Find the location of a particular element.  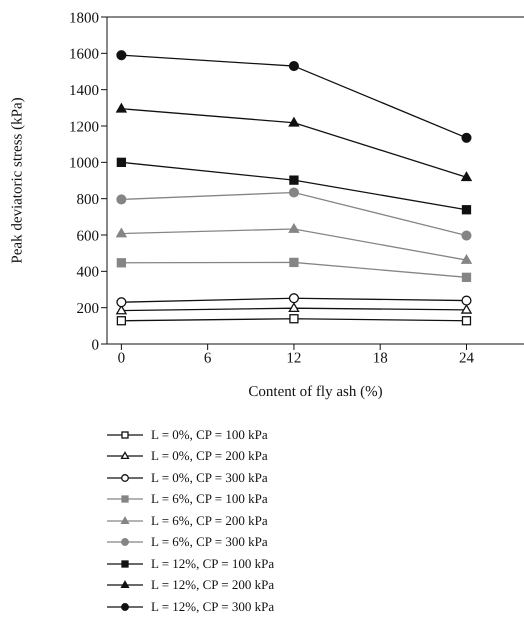

x-tick-label: 0 is located at coordinates (122, 358).